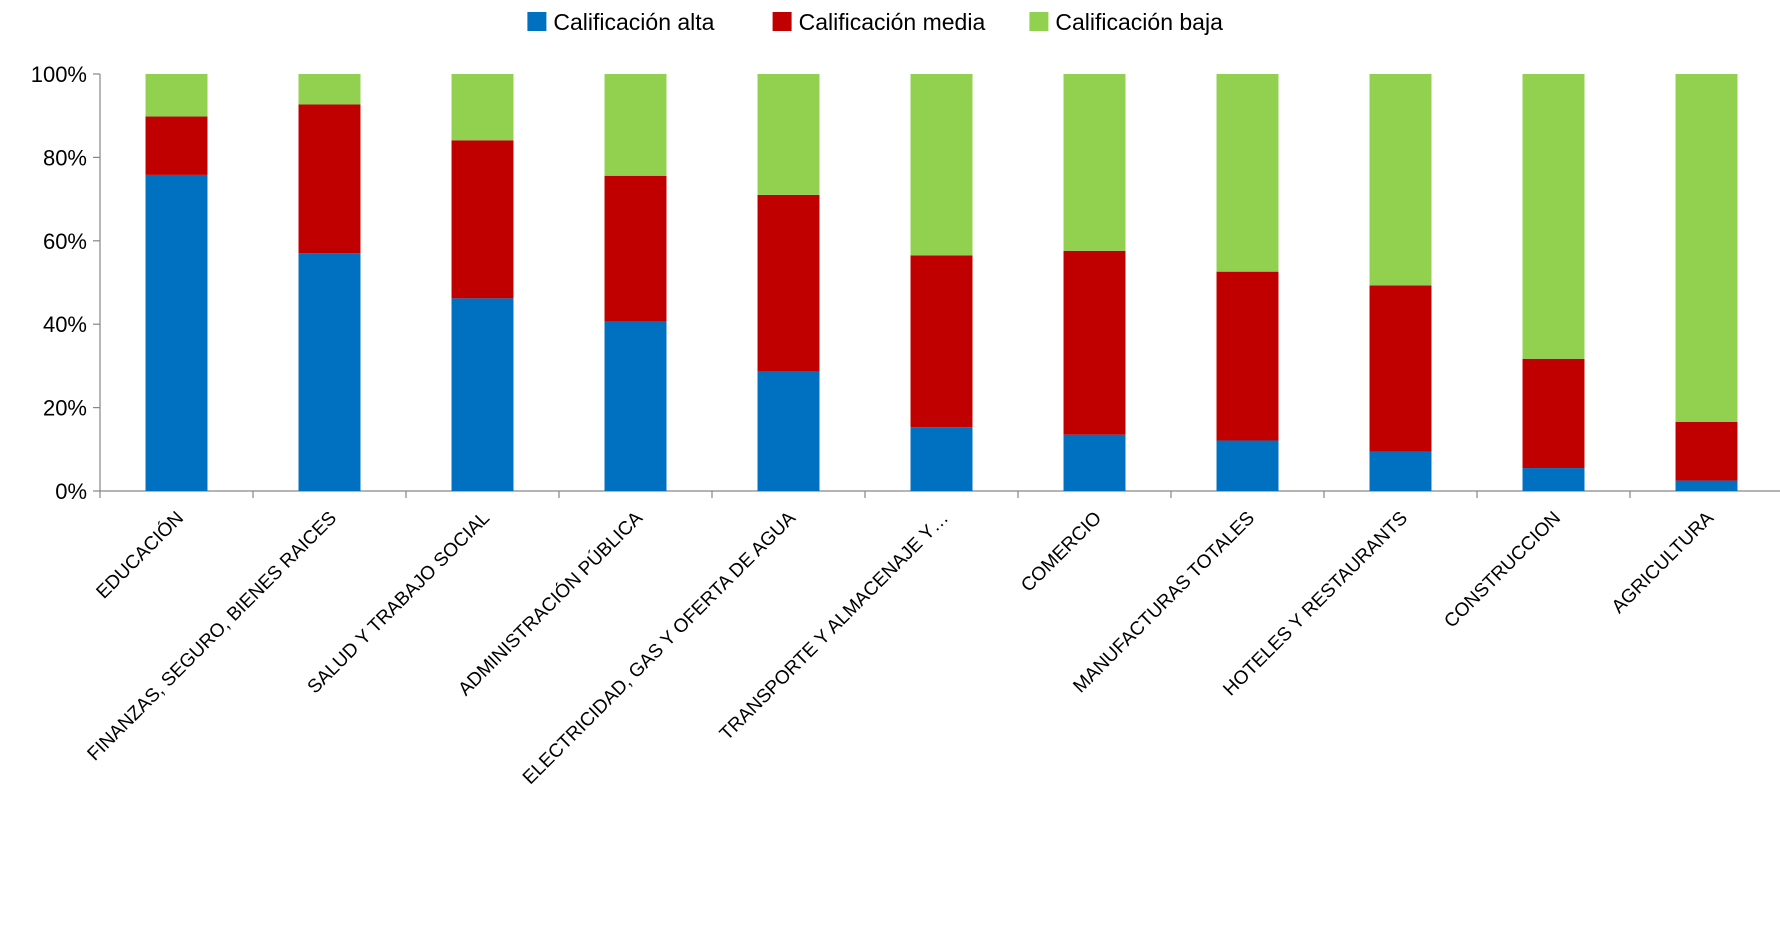  Describe the element at coordinates (59, 74) in the screenshot. I see `y-tick-label: 100%` at that location.